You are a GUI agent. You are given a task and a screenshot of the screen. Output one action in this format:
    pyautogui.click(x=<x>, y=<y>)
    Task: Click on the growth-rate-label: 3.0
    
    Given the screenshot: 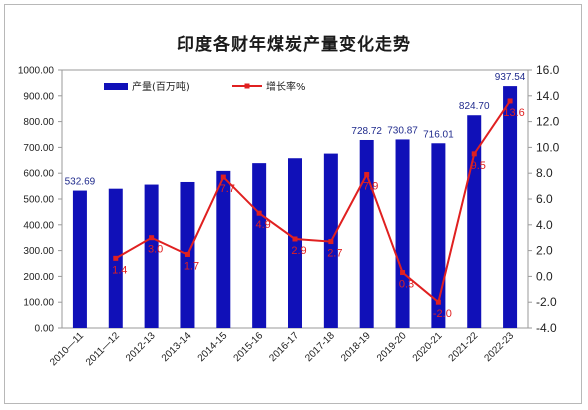 What is the action you would take?
    pyautogui.click(x=155, y=250)
    